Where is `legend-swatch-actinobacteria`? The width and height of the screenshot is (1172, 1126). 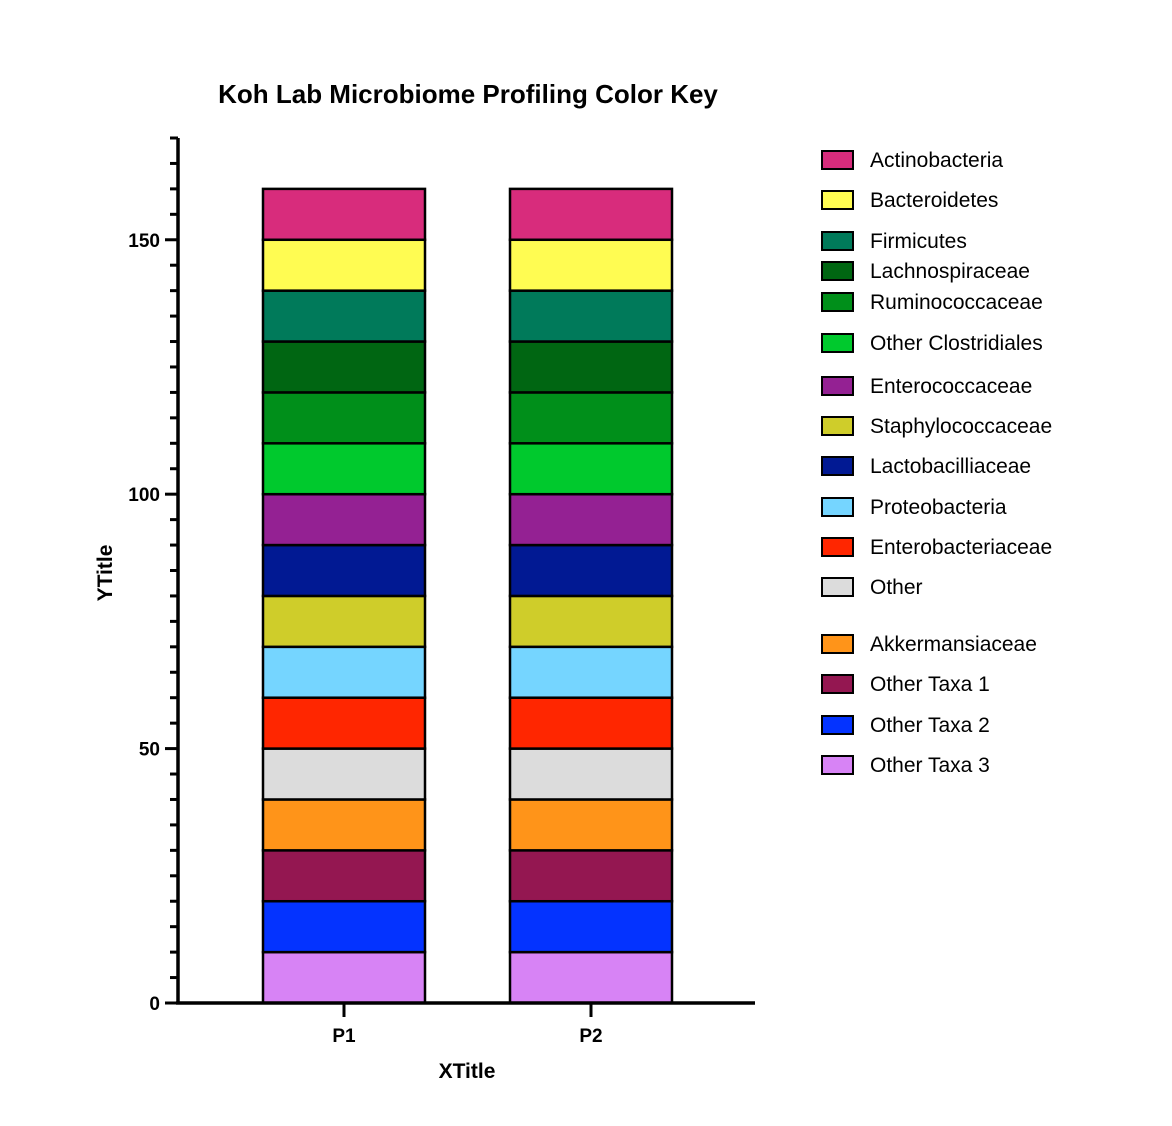 legend-swatch-actinobacteria is located at coordinates (837, 160).